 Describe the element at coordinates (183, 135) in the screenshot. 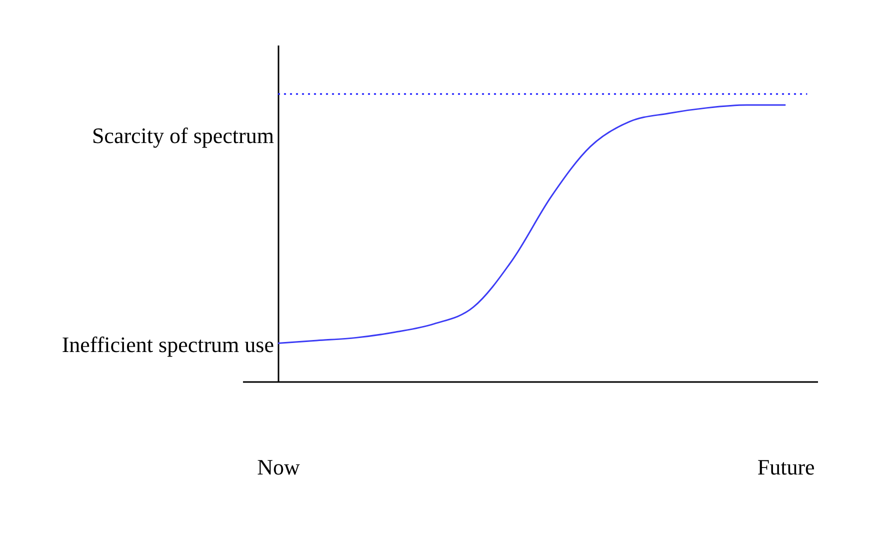

I see `annotation: Scarcity of spectrum` at that location.